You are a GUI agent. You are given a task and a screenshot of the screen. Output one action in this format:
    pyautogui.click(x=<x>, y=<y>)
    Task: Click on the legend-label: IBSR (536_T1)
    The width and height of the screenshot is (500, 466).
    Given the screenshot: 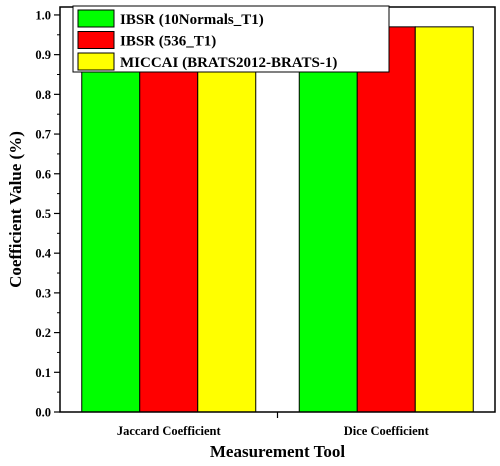 What is the action you would take?
    pyautogui.click(x=168, y=42)
    